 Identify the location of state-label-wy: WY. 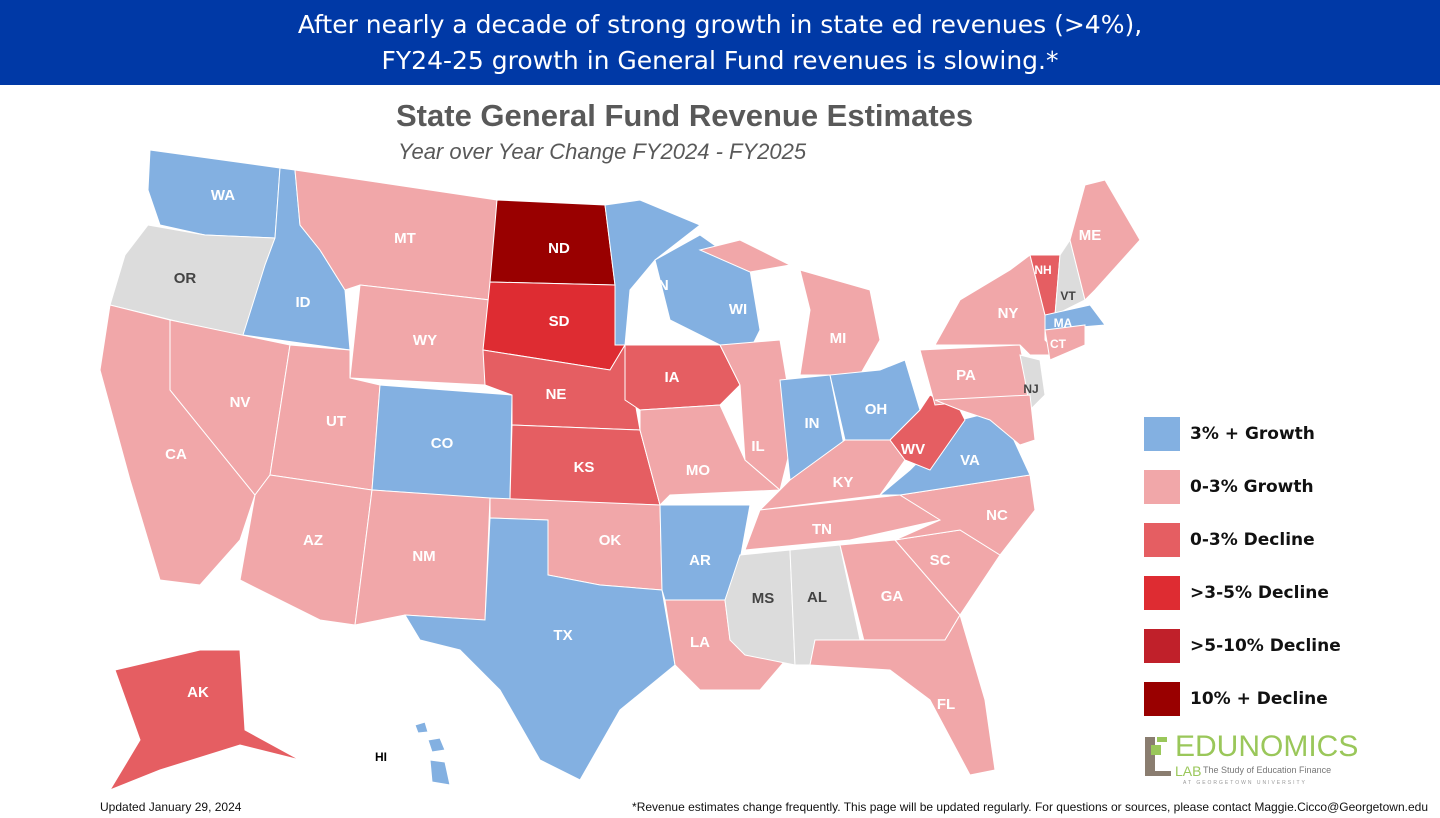
(425, 340).